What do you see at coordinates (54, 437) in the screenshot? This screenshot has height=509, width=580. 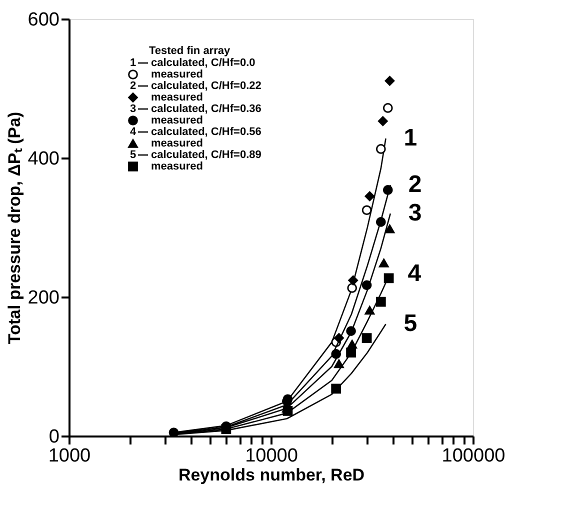 I see `y-tick-label: 0` at bounding box center [54, 437].